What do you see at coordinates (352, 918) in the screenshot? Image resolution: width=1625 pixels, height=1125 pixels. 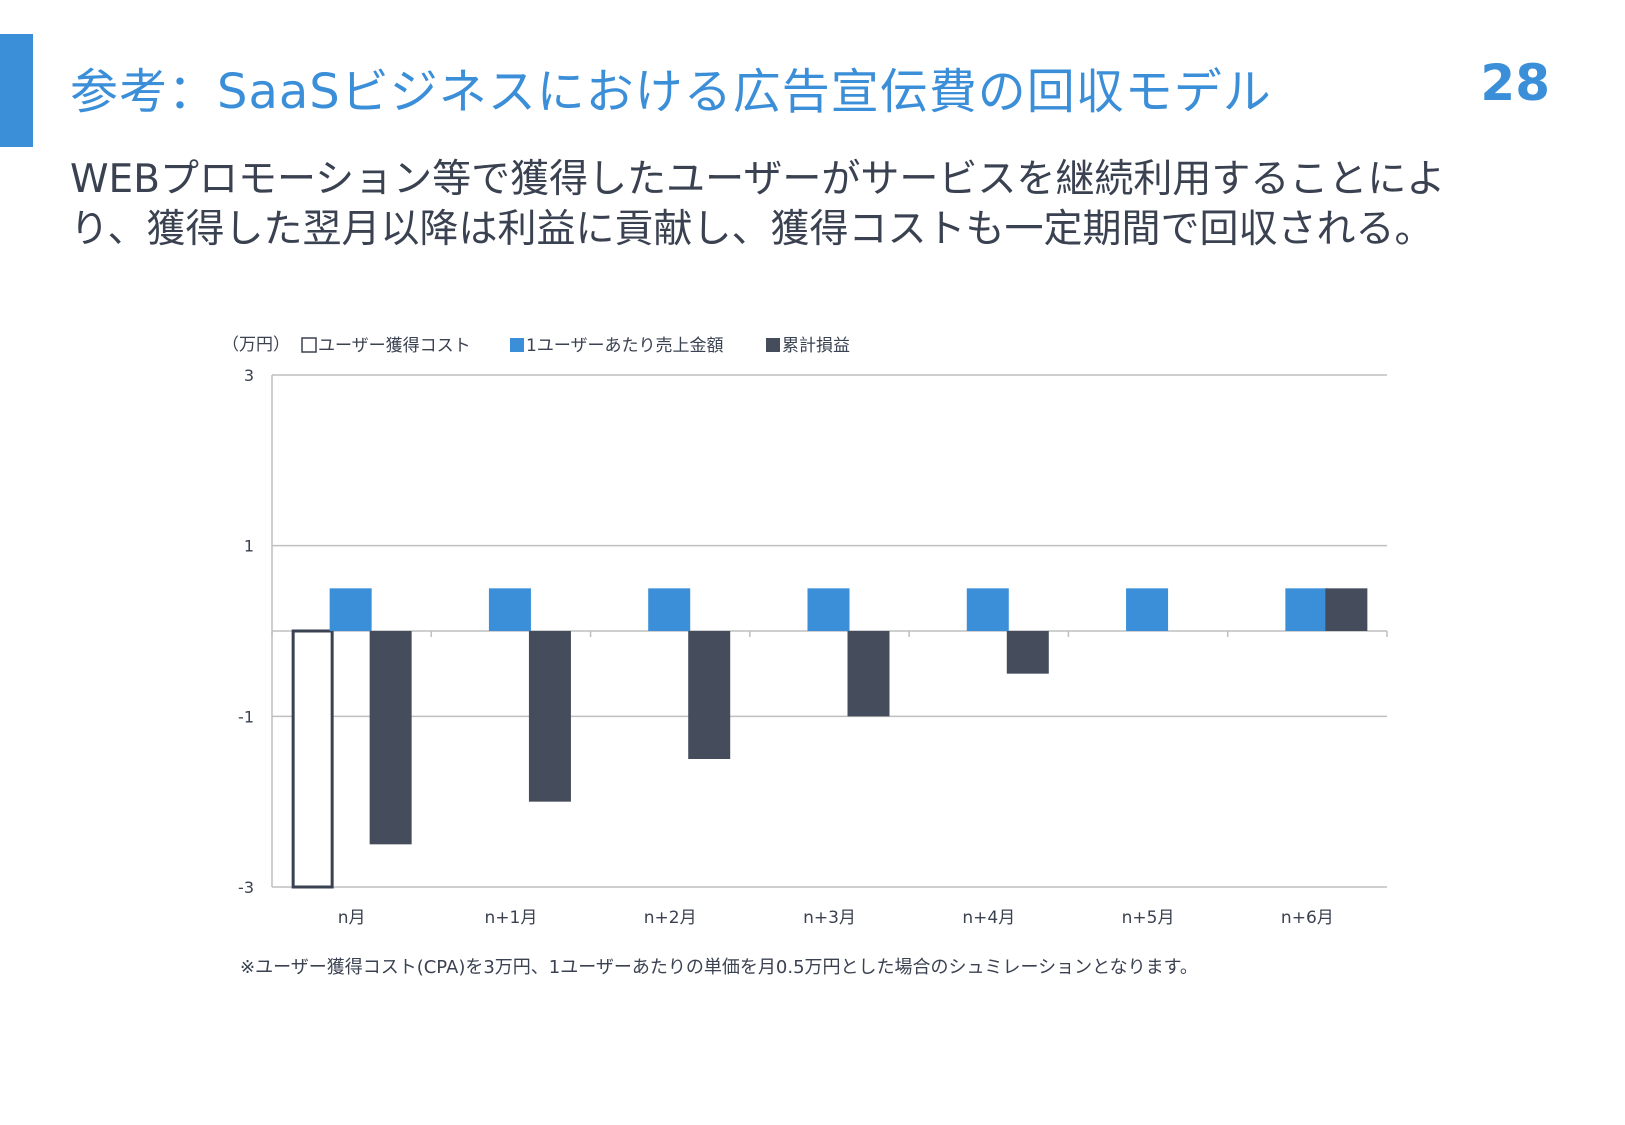 I see `x-tick-label-0: n月` at bounding box center [352, 918].